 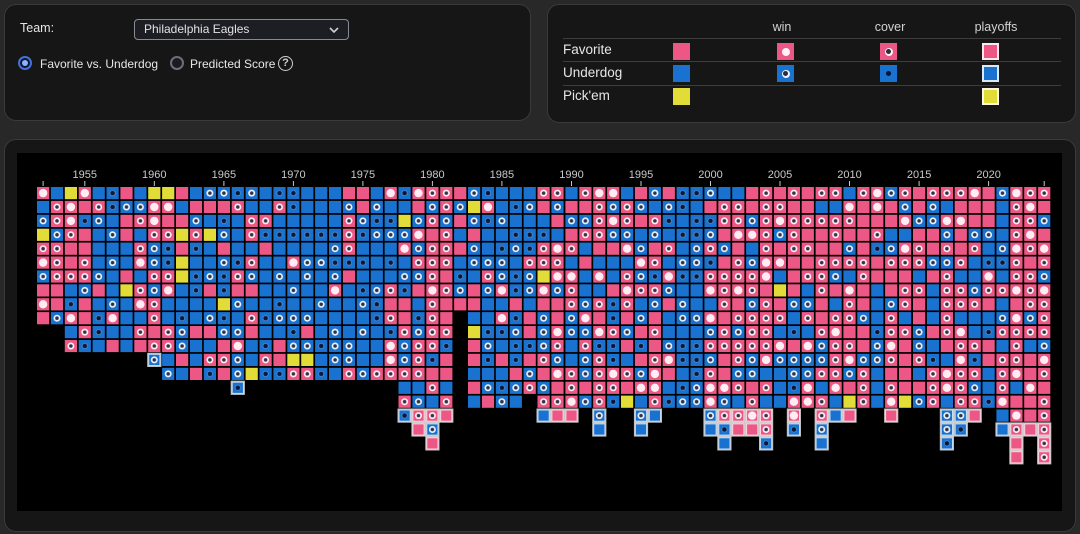 I want to click on svg-text: 2005, so click(x=780, y=175).